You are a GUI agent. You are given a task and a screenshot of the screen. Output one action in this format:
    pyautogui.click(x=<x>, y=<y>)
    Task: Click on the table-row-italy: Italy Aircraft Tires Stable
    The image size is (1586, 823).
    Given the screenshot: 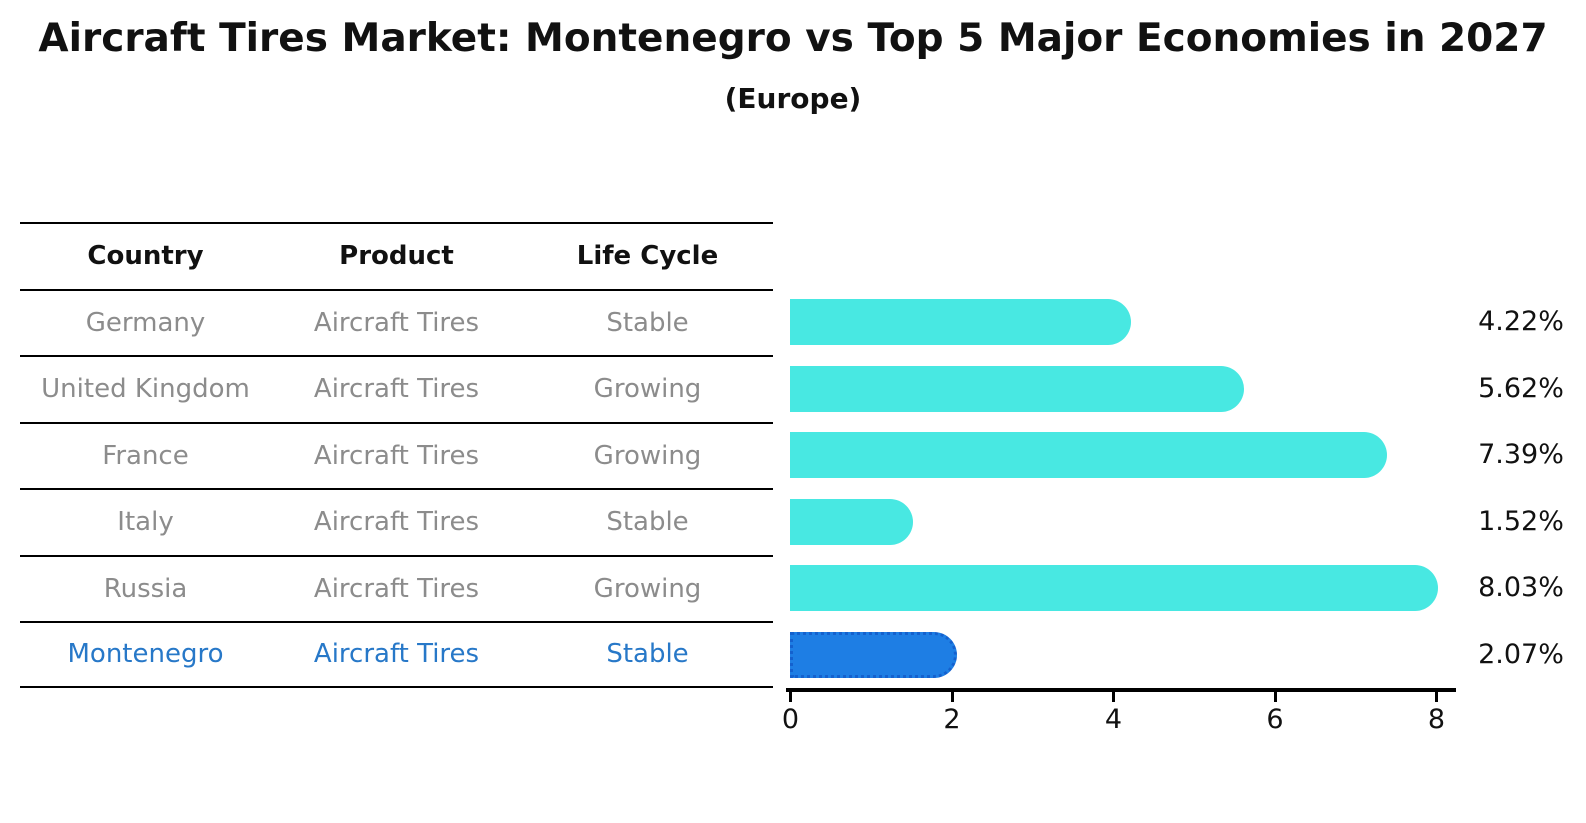 What is the action you would take?
    pyautogui.click(x=396, y=521)
    